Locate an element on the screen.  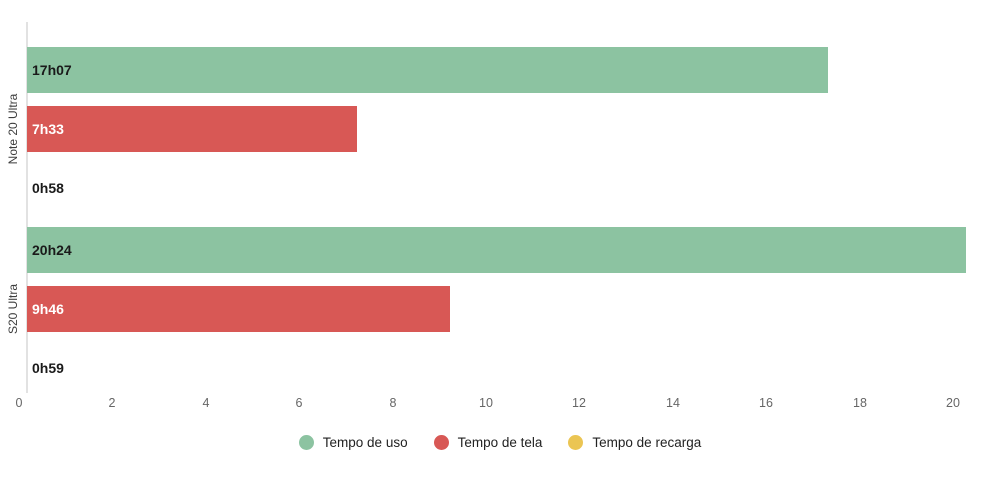
category-label-note-20-ultra: Note 20 Ultra is located at coordinates (13, 129).